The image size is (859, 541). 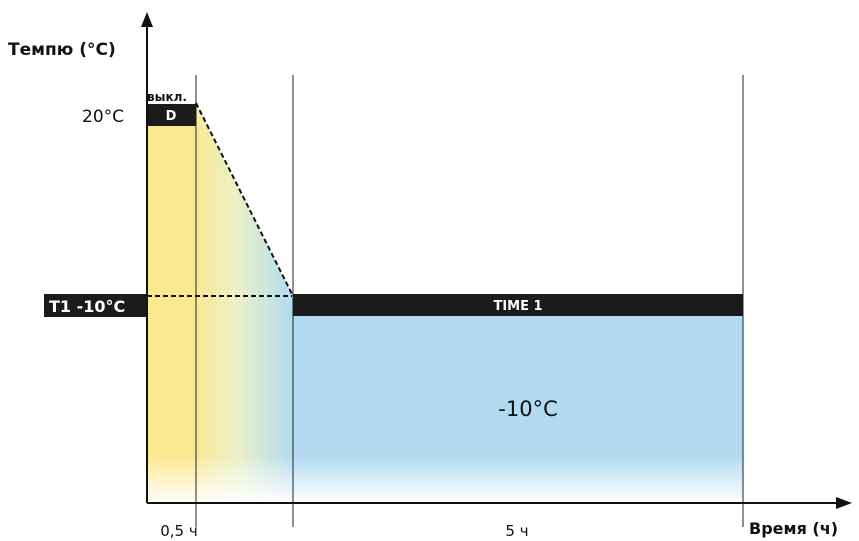 I want to click on d-label: D, so click(x=171, y=116).